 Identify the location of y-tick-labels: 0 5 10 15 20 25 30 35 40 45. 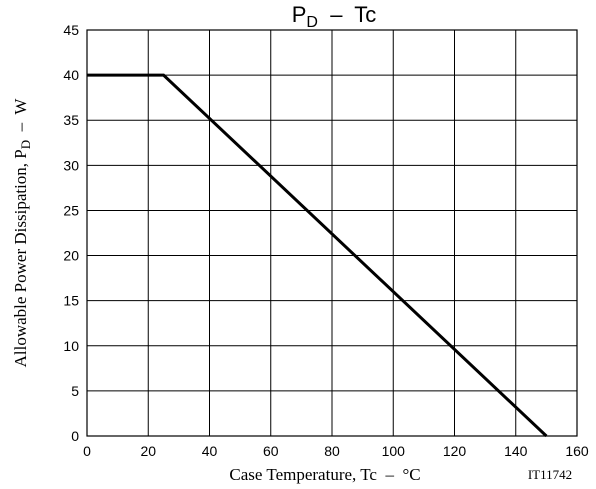
(71, 233).